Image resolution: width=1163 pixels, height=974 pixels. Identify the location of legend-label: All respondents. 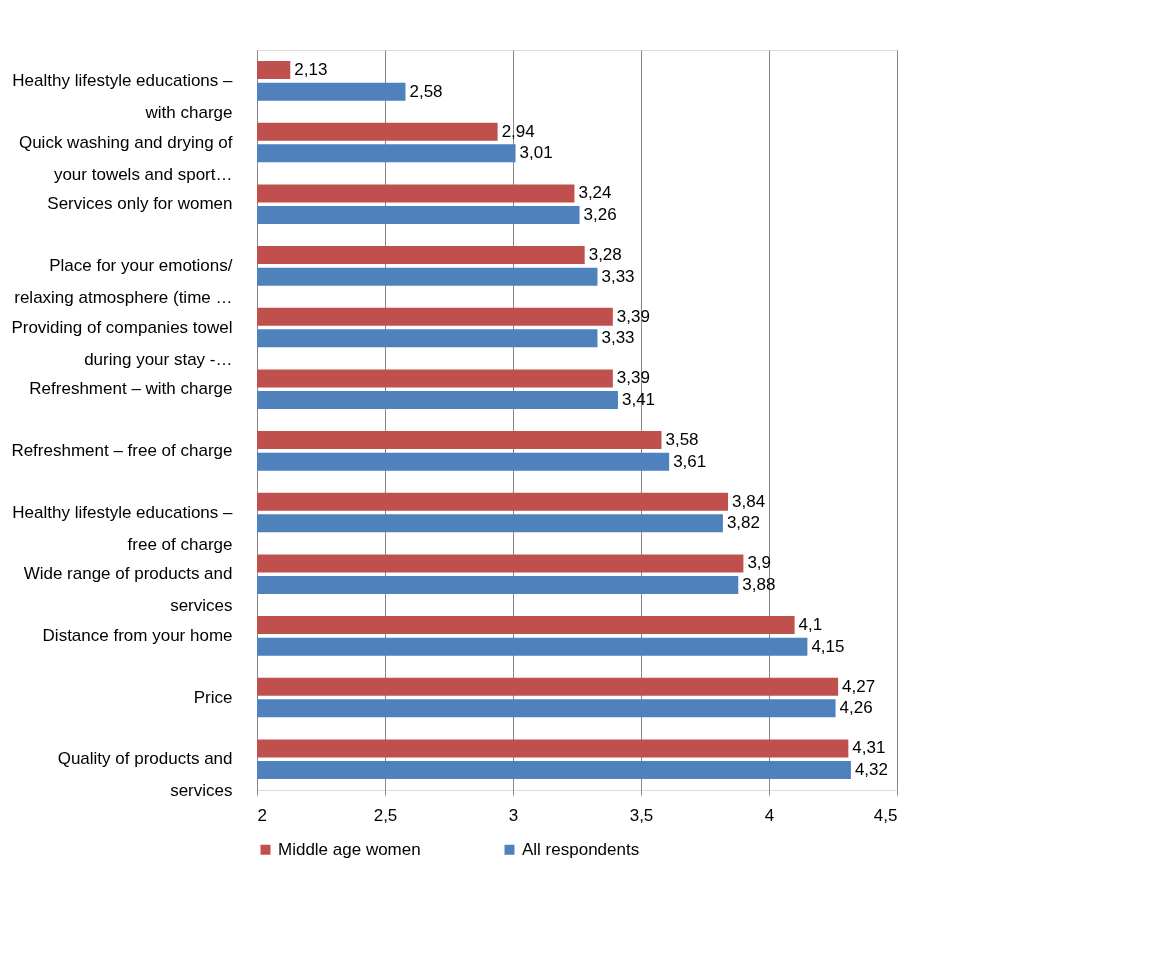
(581, 849).